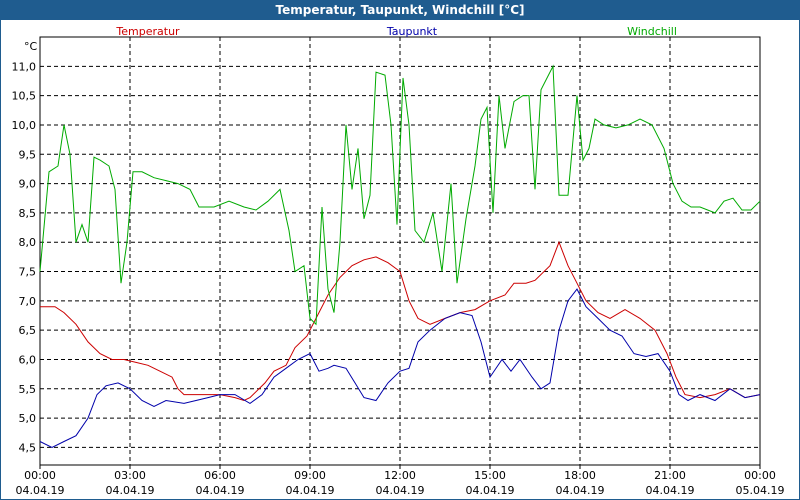  I want to click on y-tick-label: 7,5, so click(28, 272).